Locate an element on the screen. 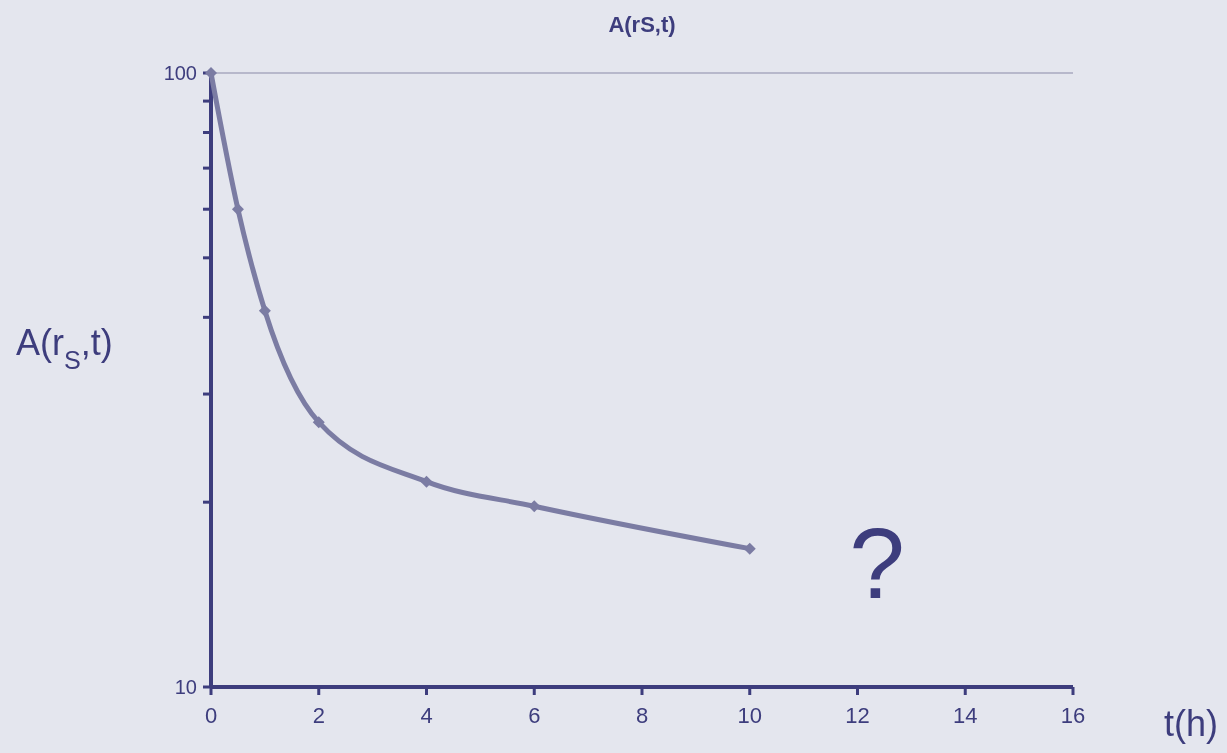 This screenshot has height=753, width=1227. x-tick-label: 0 is located at coordinates (211, 715).